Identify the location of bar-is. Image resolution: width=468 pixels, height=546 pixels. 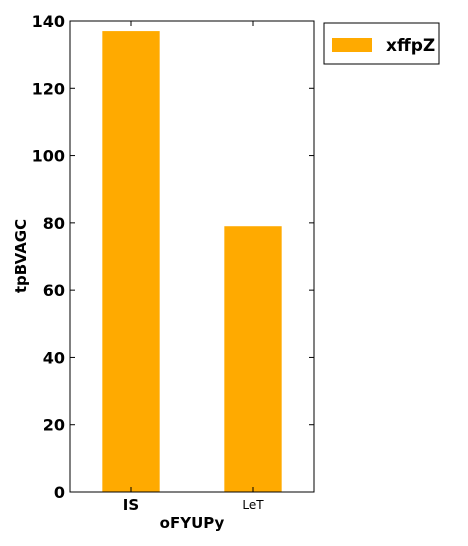
(131, 262).